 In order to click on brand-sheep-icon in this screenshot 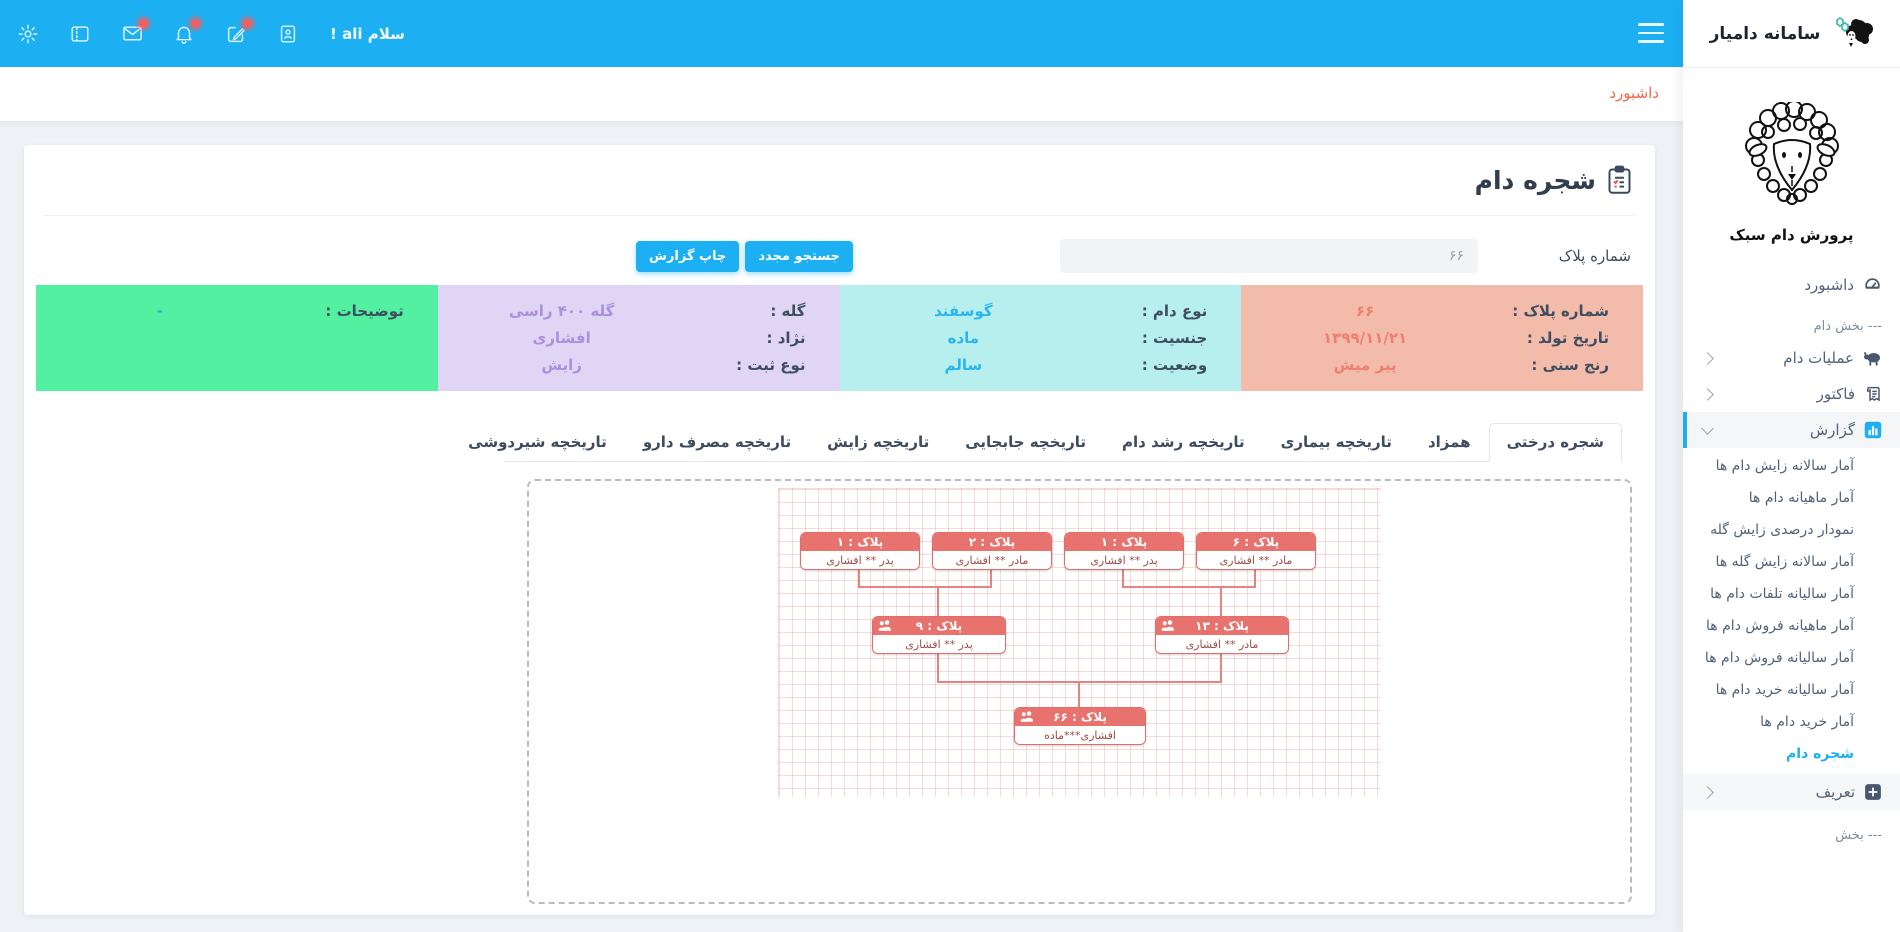, I will do `click(1851, 34)`.